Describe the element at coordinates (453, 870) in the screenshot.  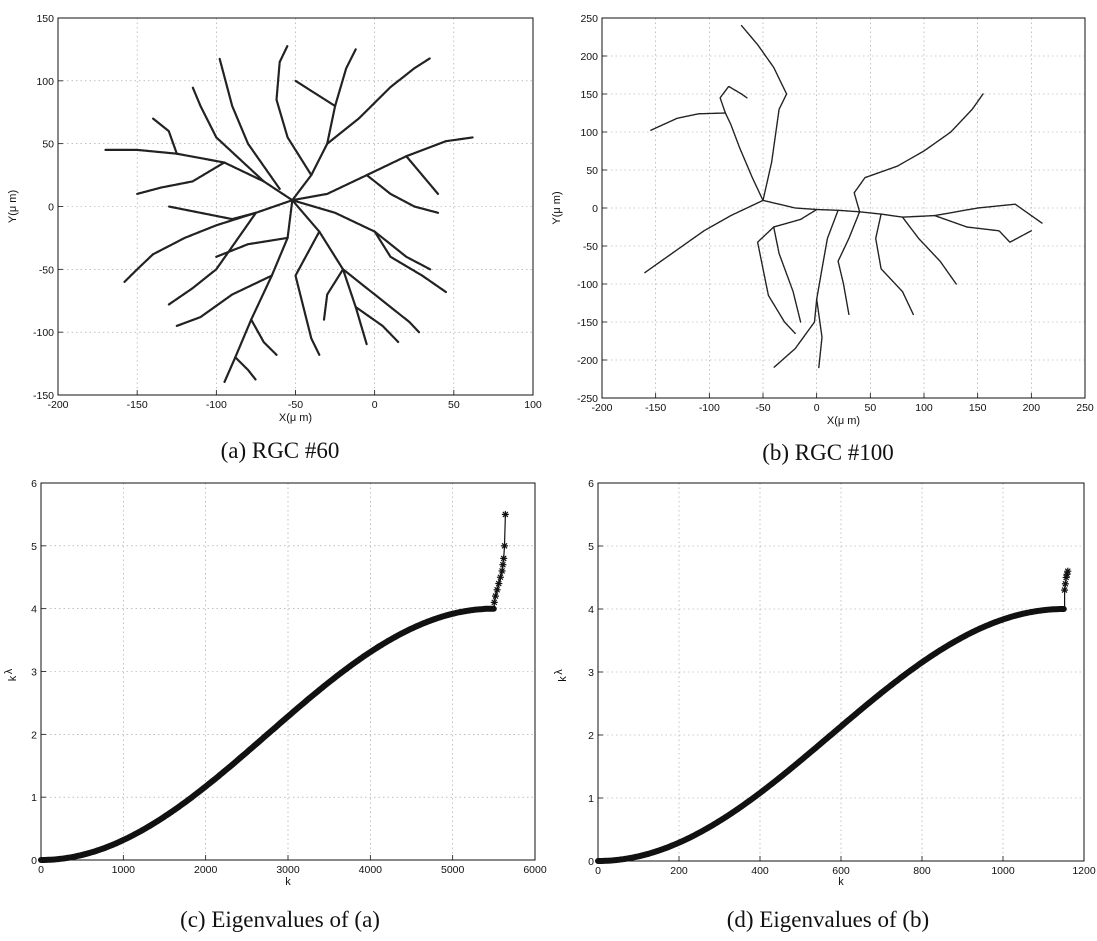
I see `x-tick-label: 5000` at that location.